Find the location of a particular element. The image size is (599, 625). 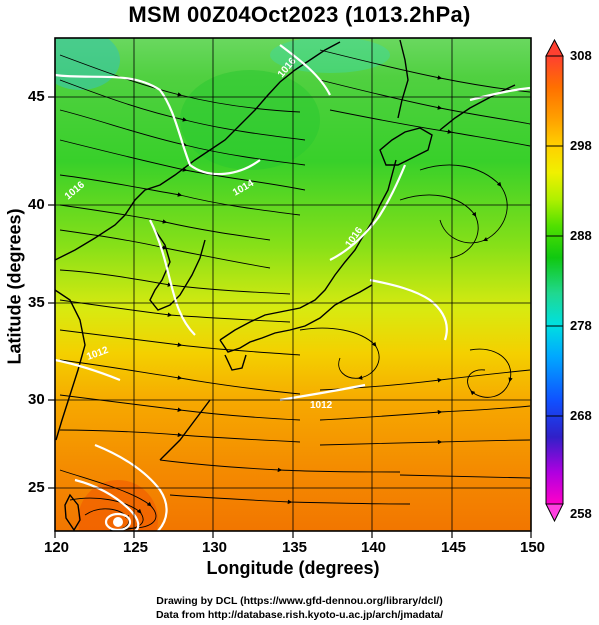

y-tick-label: 35 is located at coordinates (36, 302).